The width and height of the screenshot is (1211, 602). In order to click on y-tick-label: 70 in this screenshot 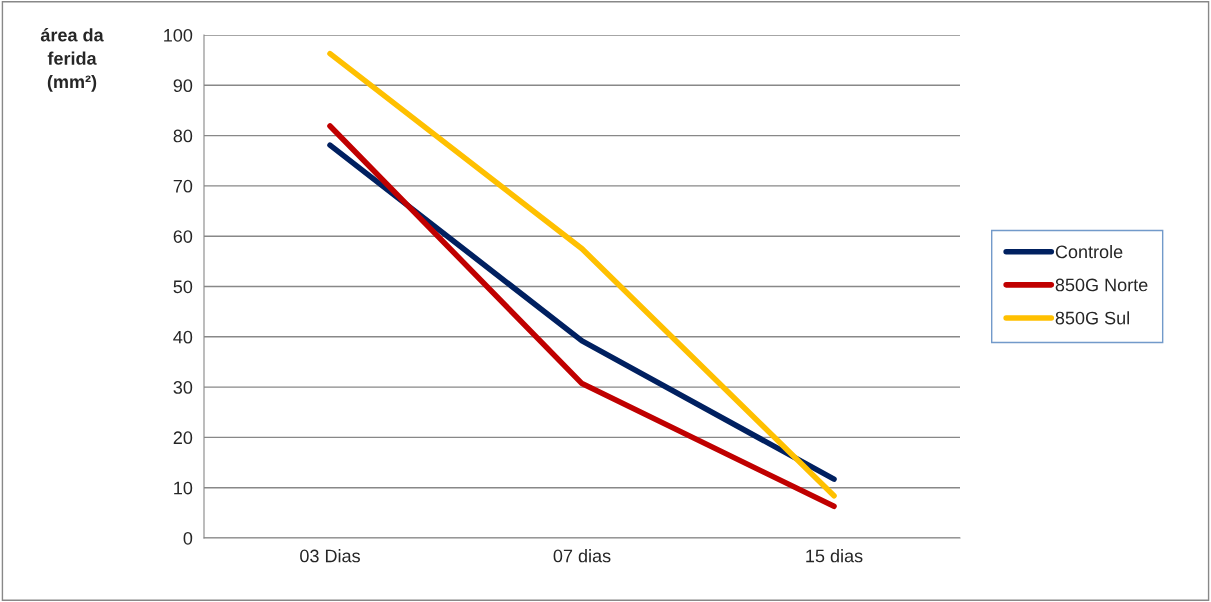, I will do `click(183, 186)`.